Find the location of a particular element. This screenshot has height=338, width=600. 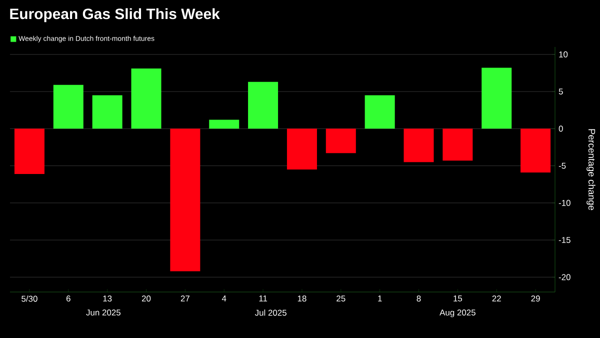

text: Jun 2025 is located at coordinates (103, 313).